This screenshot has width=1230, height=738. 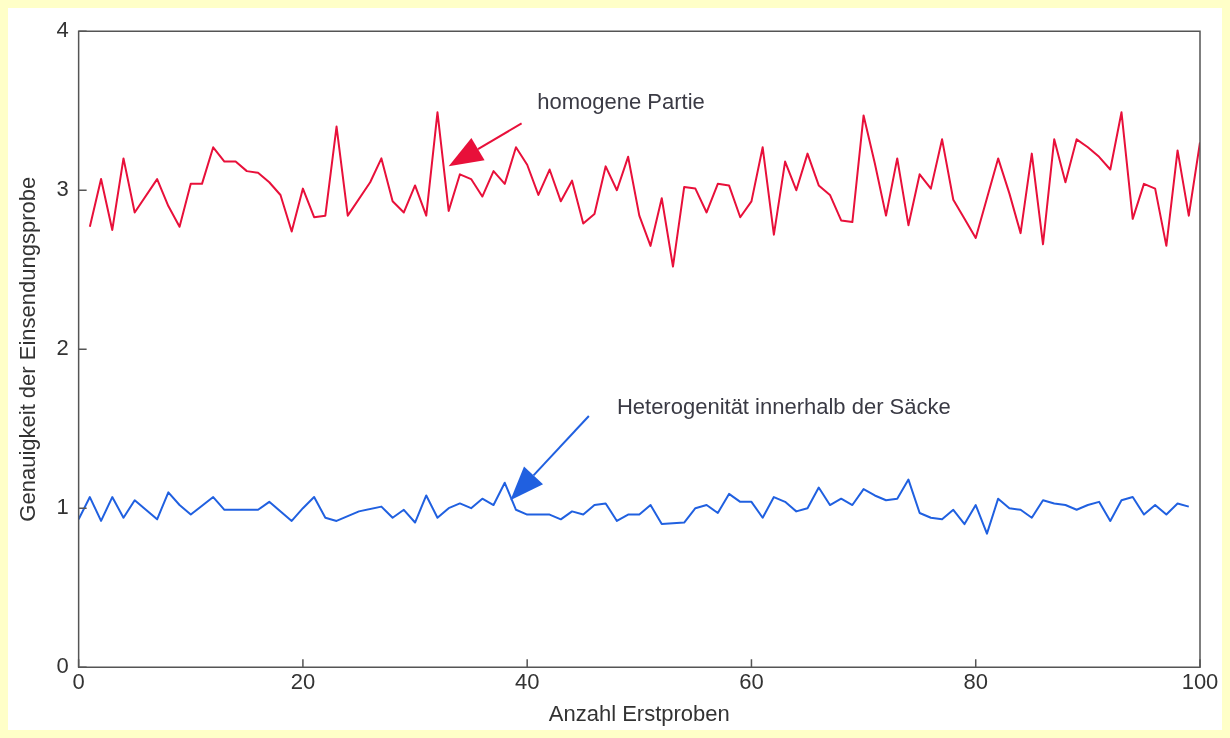 I want to click on annotation: Heterogenität innerhalb der Säcke, so click(x=783, y=406).